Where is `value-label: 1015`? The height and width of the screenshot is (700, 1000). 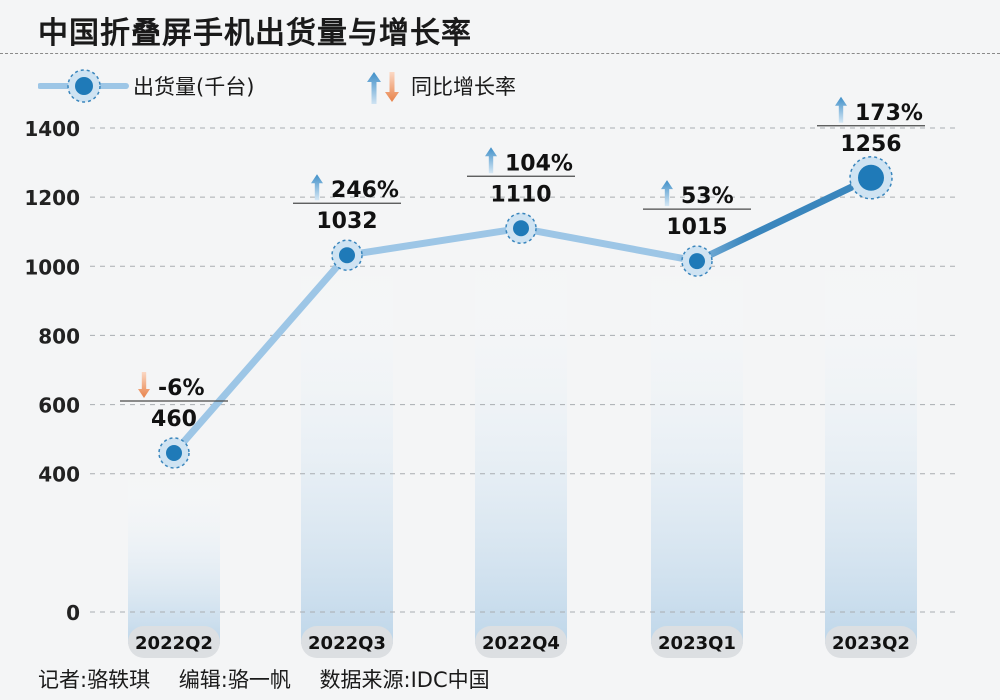 value-label: 1015 is located at coordinates (696, 227).